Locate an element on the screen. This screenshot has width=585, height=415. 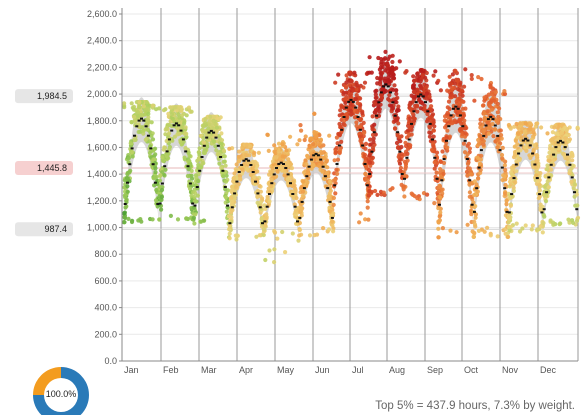
x-tick-label: Jan is located at coordinates (131, 370).